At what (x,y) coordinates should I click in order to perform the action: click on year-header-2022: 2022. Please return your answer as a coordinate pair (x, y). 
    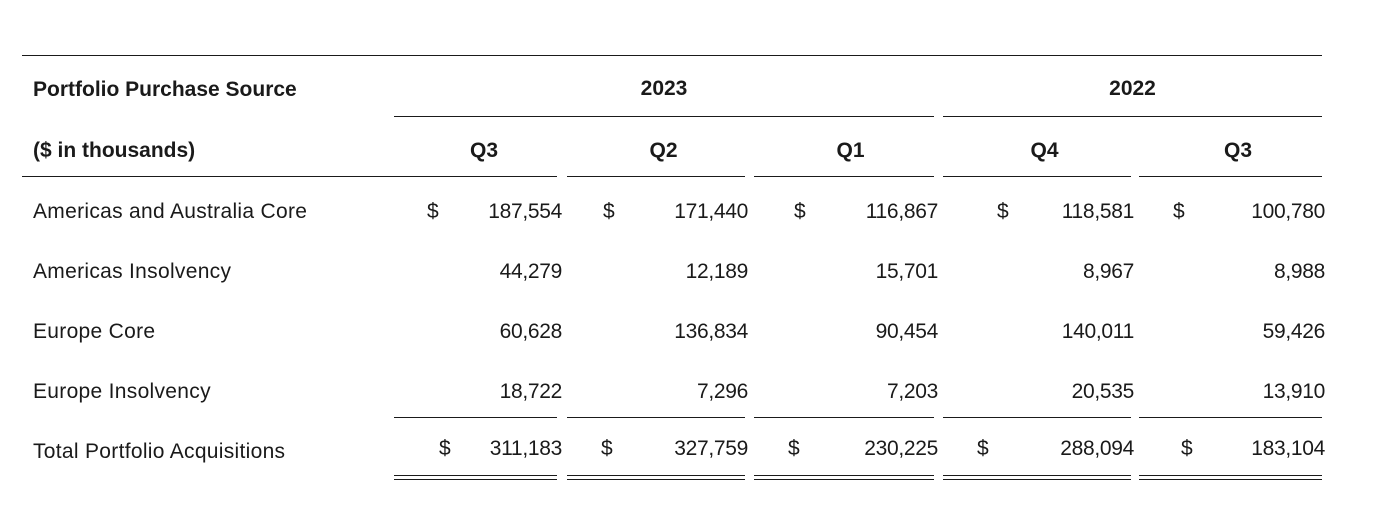
    Looking at the image, I should click on (1132, 88).